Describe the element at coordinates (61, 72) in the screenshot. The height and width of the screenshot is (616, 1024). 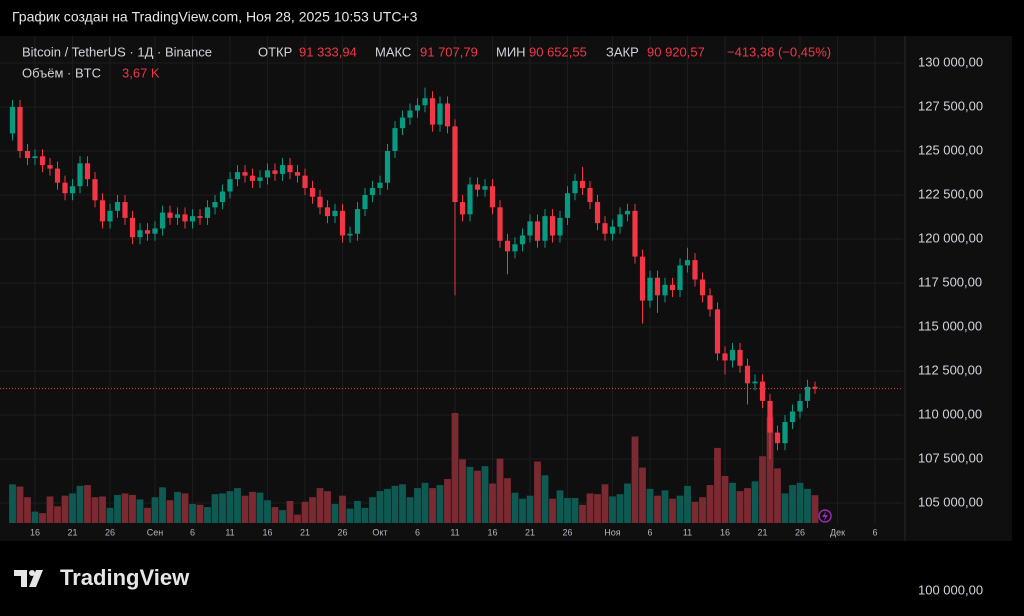
I see `volume-label: Объём · BTC` at that location.